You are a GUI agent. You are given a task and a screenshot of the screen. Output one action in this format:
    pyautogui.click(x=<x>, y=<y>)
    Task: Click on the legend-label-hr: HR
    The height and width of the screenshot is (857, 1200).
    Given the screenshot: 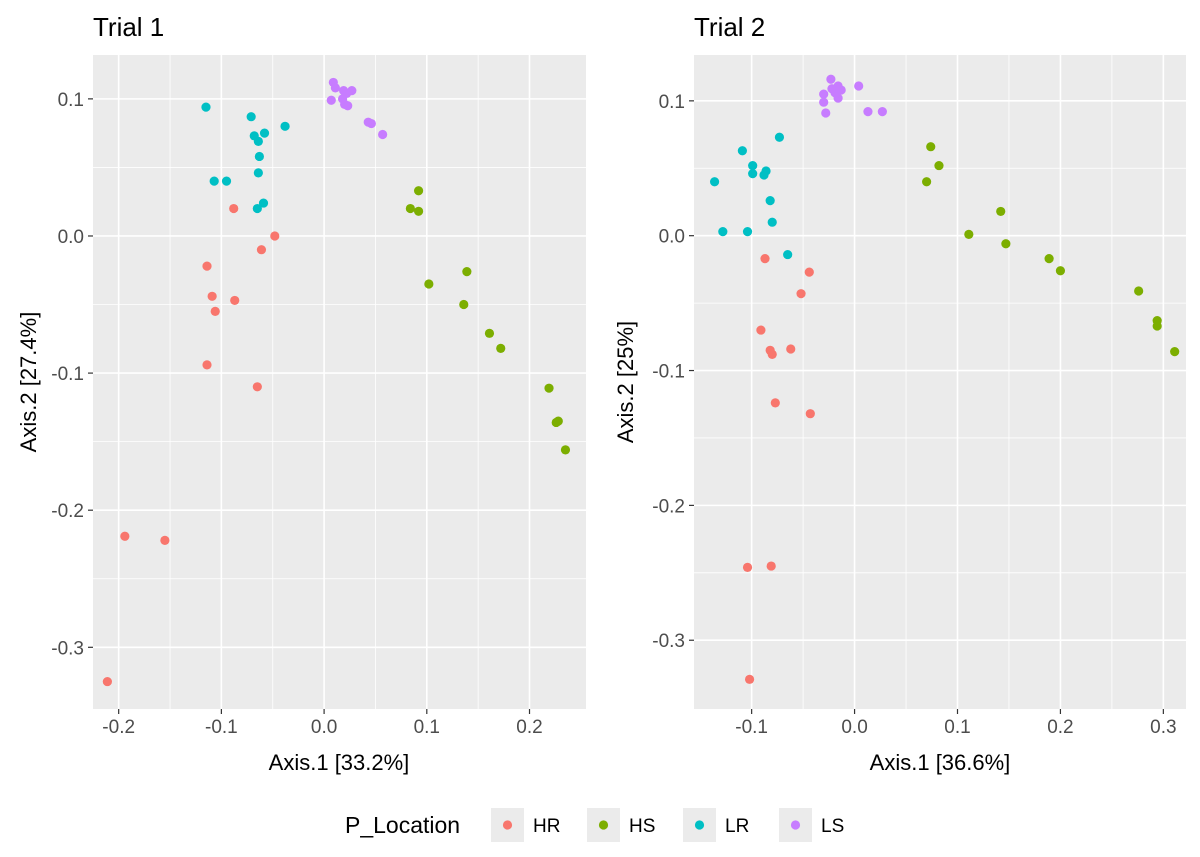 What is the action you would take?
    pyautogui.click(x=546, y=826)
    